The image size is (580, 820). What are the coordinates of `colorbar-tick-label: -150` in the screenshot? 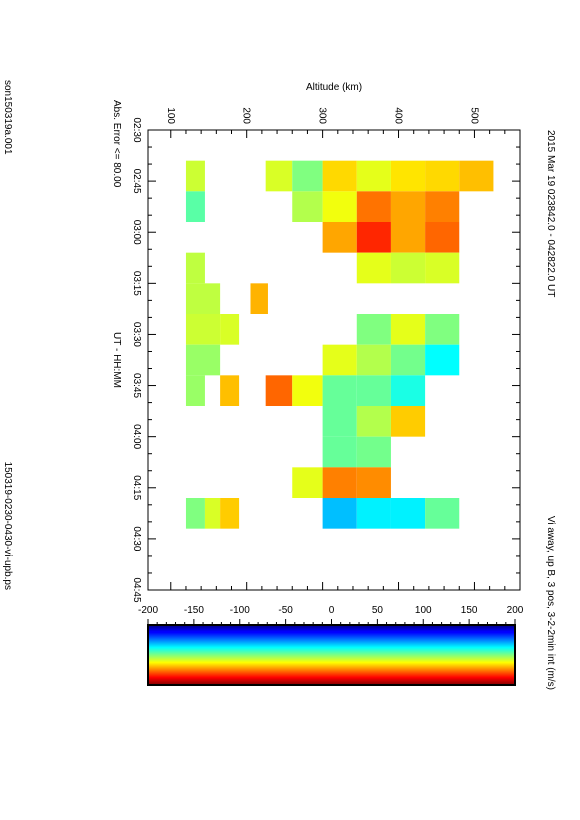 It's located at (194, 610).